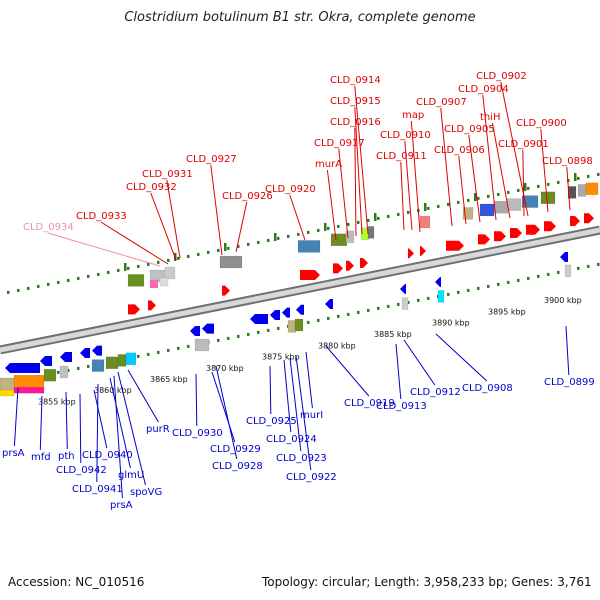 This screenshot has height=600, width=600. I want to click on bottom-gene-label: CLD_0919, so click(369, 403).